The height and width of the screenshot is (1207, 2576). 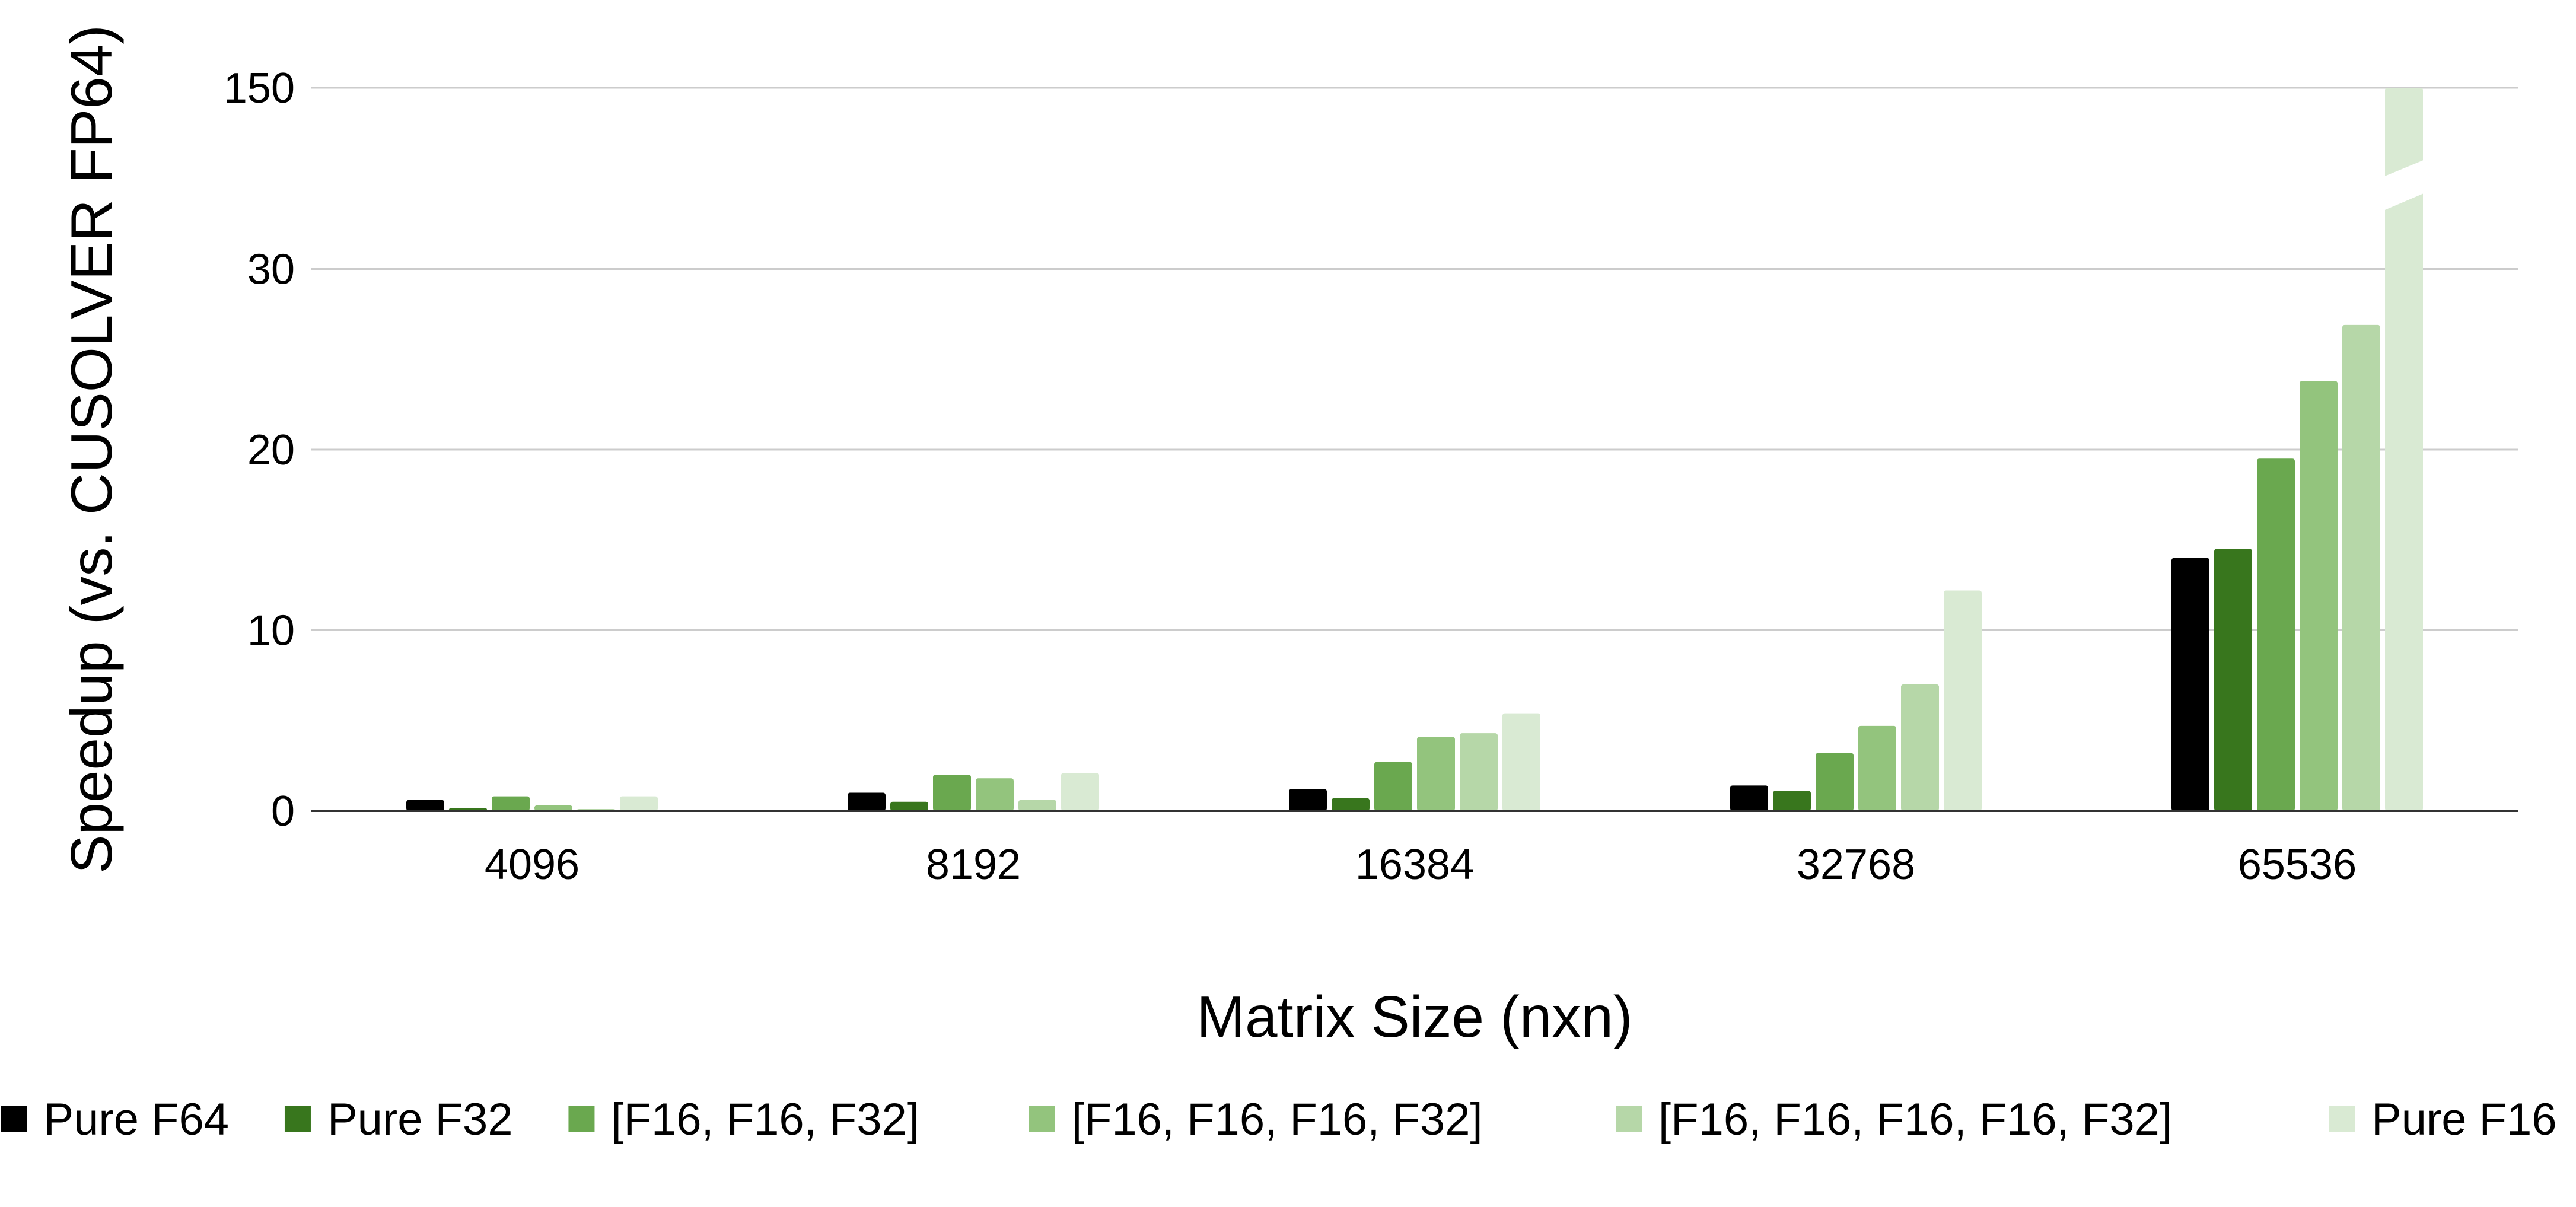 I want to click on legend-label: [F16, F16, F16, F16, F32], so click(x=1915, y=1119).